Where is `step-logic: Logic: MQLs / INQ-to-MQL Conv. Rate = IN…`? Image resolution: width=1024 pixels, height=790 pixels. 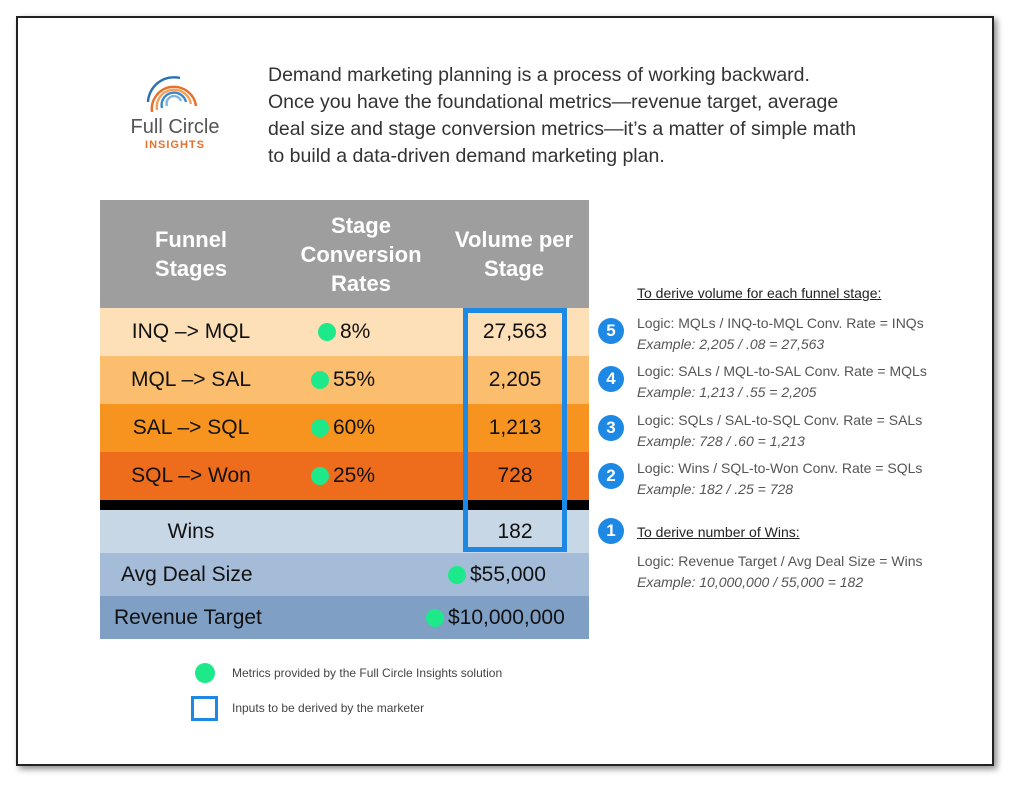
step-logic: Logic: MQLs / INQ-to-MQL Conv. Rate = IN… is located at coordinates (780, 323).